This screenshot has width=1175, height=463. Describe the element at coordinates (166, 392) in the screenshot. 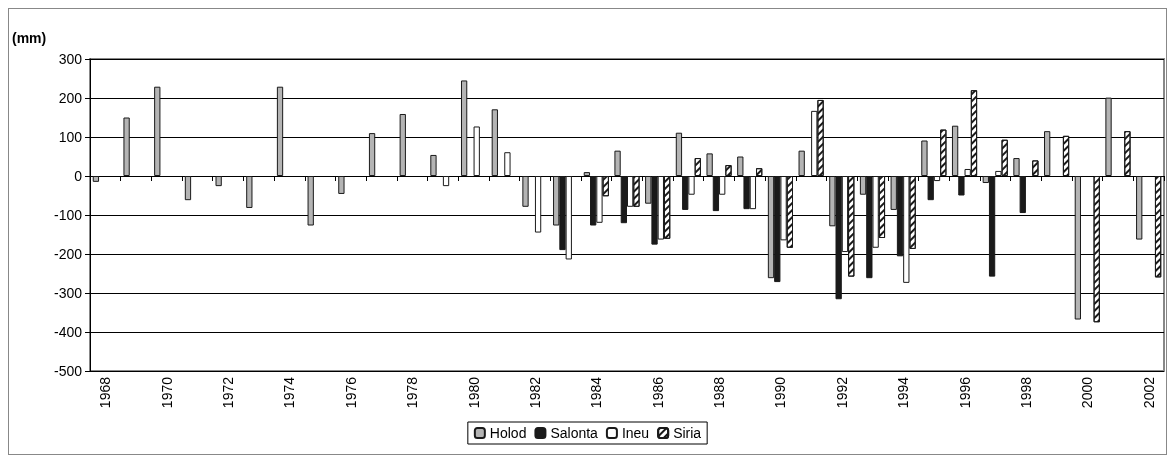

I see `x-tick-label: 1970` at that location.